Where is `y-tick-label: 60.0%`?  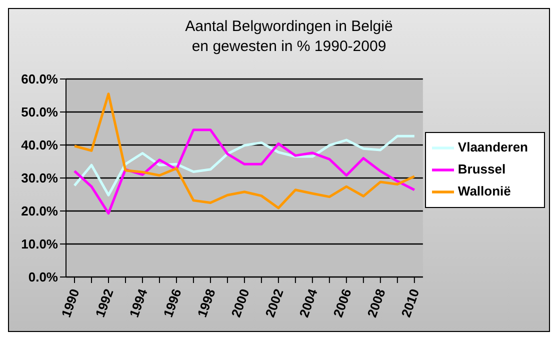
y-tick-label: 60.0% is located at coordinates (39, 79).